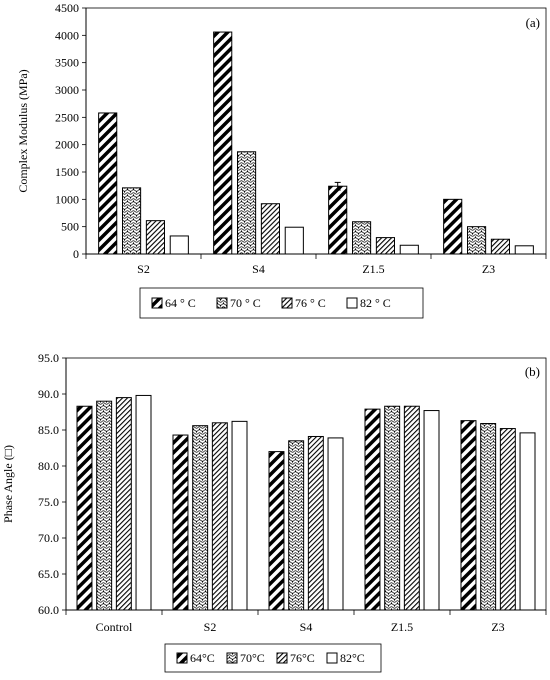 This screenshot has width=550, height=680. What do you see at coordinates (76, 254) in the screenshot?
I see `y-tick-label: 0` at bounding box center [76, 254].